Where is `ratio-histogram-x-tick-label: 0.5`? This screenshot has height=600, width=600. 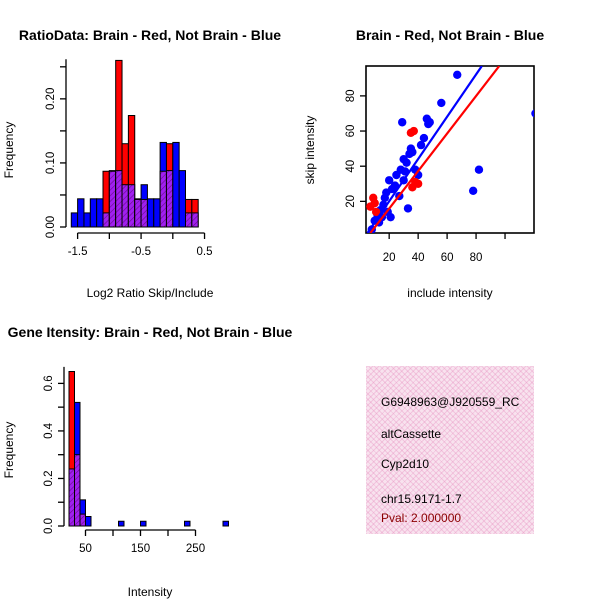
ratio-histogram-x-tick-label: 0.5 is located at coordinates (205, 252).